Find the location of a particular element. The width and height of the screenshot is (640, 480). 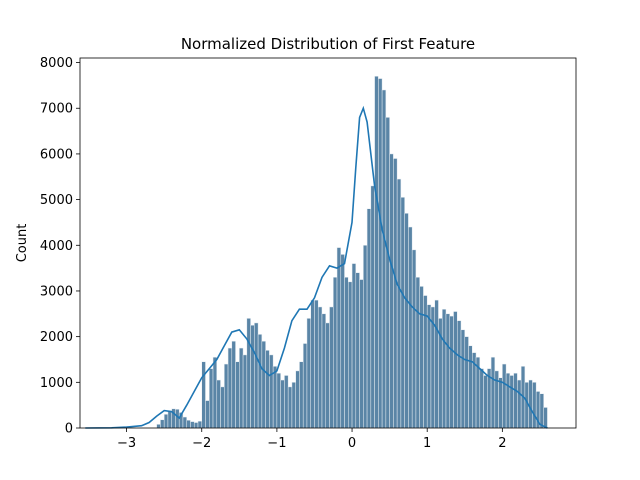

chart-title: Normalized Distribution of First Feature is located at coordinates (328, 44).